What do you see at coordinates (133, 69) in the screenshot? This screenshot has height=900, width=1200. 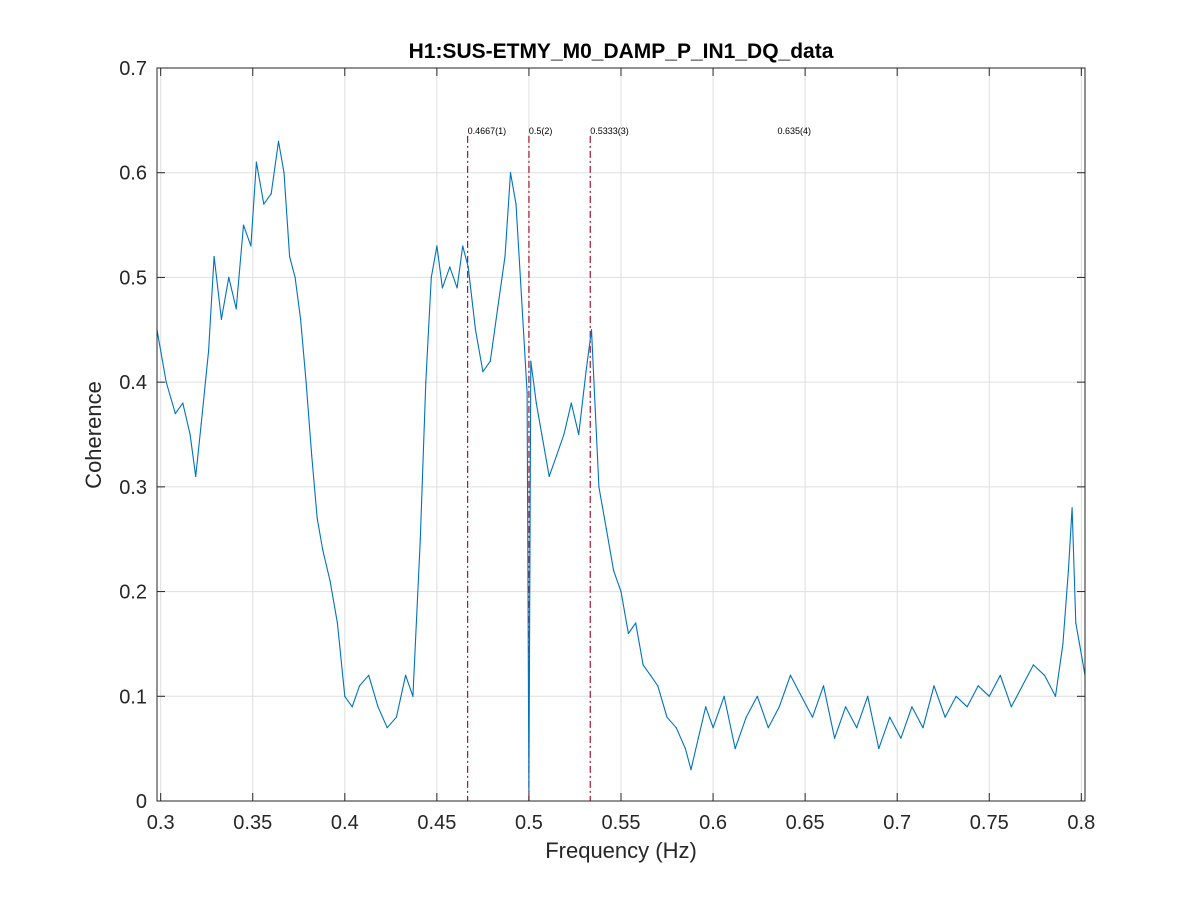 I see `y-tick-label: 0.7` at bounding box center [133, 69].